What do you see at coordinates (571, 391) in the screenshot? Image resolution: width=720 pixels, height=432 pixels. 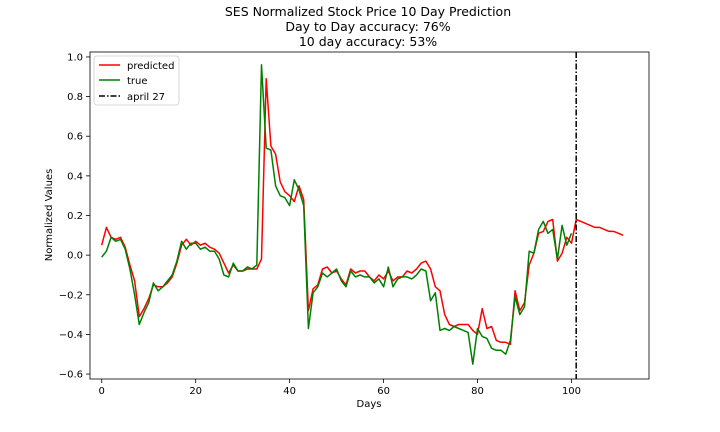 I see `x-tick-label: 100` at bounding box center [571, 391].